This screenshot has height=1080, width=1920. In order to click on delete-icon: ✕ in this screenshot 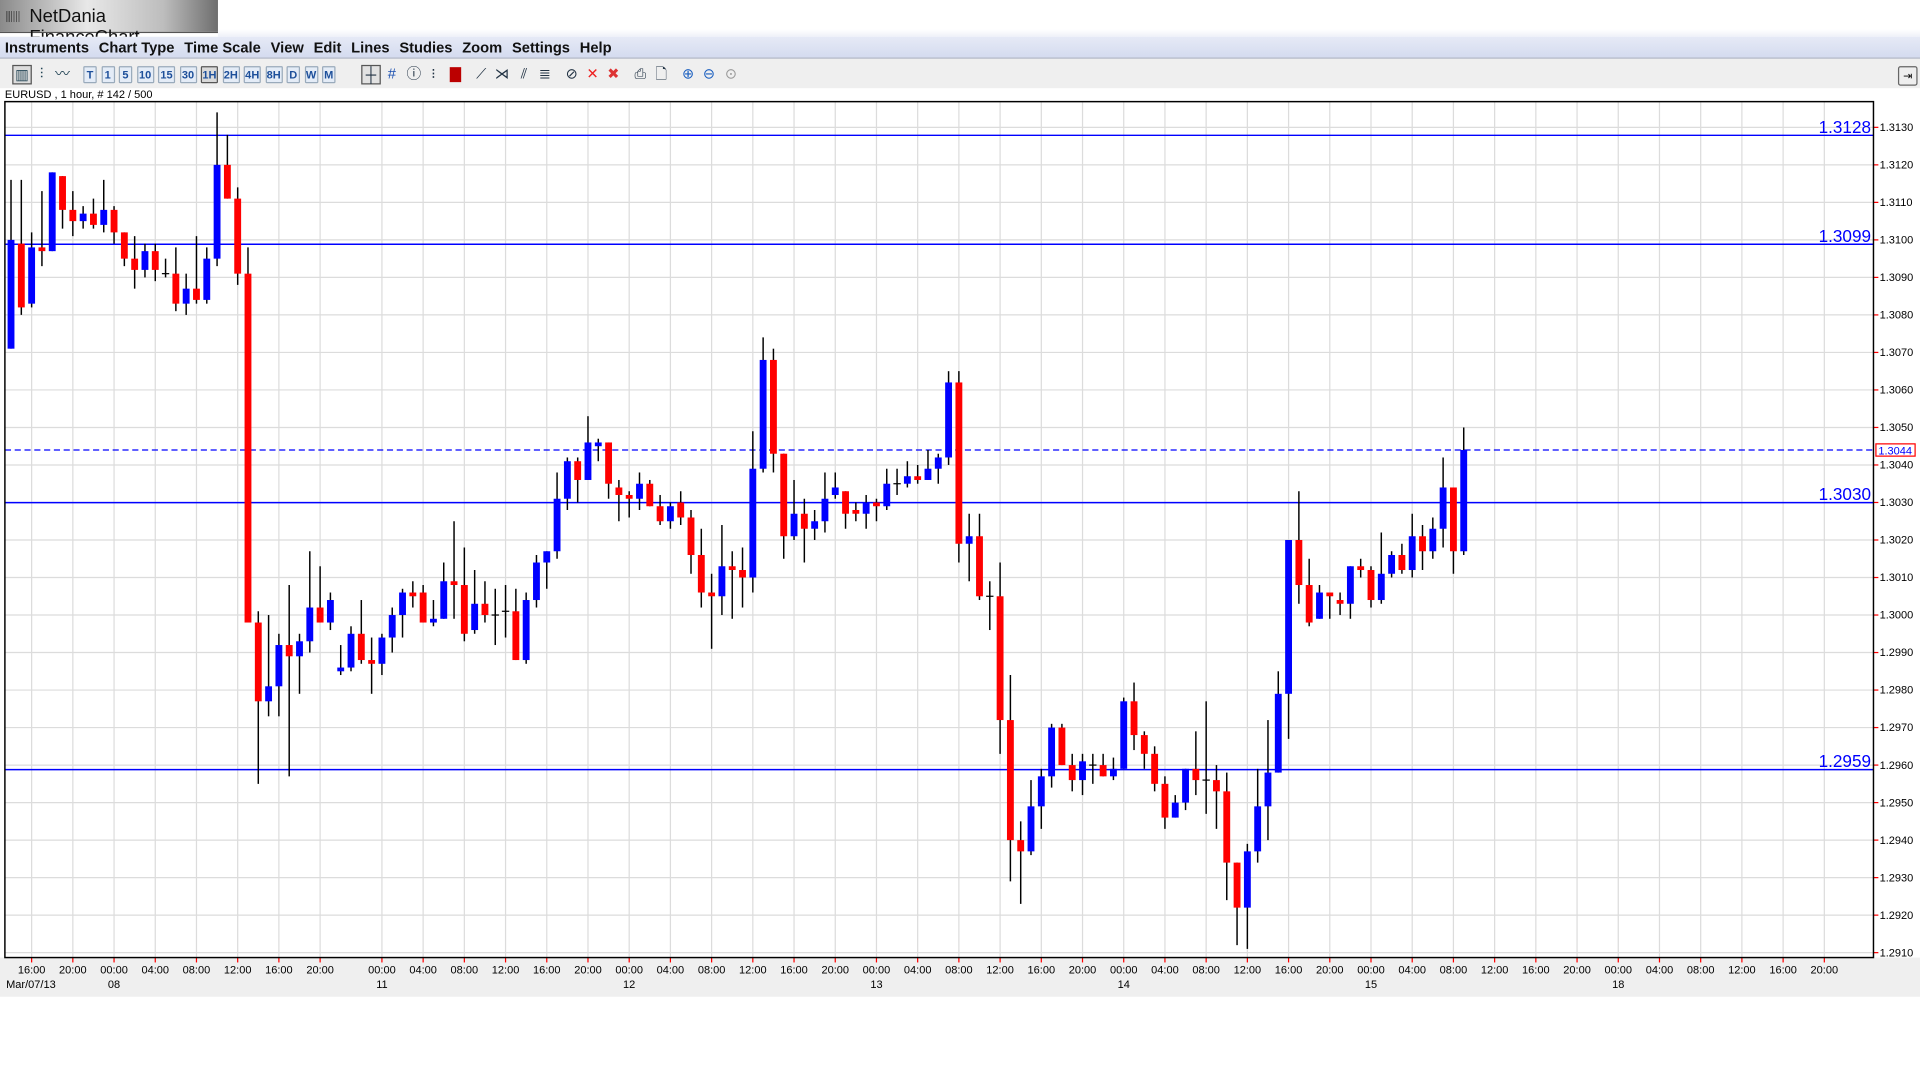, I will do `click(592, 73)`.